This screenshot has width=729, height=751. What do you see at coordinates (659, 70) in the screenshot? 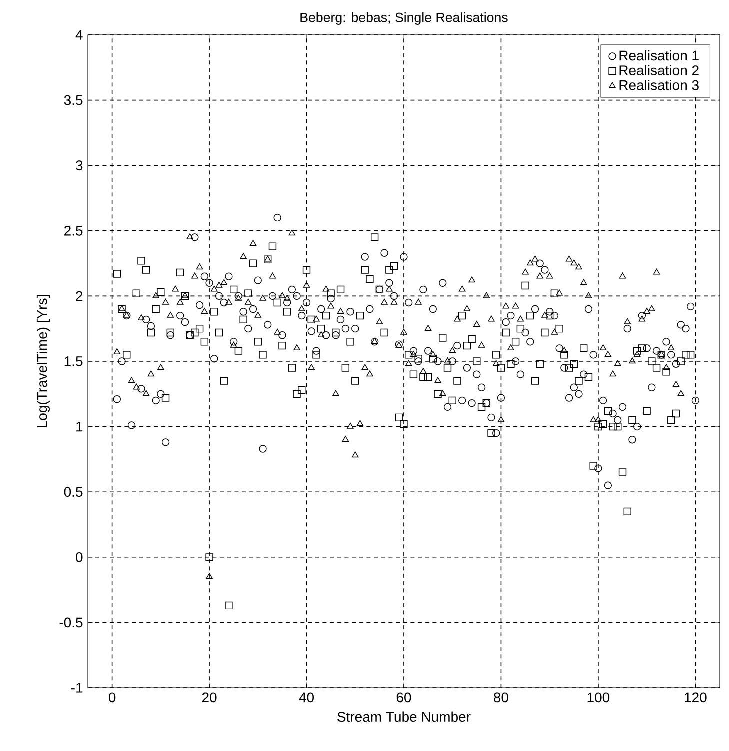
I see `legend-label: Realisation 2` at bounding box center [659, 70].